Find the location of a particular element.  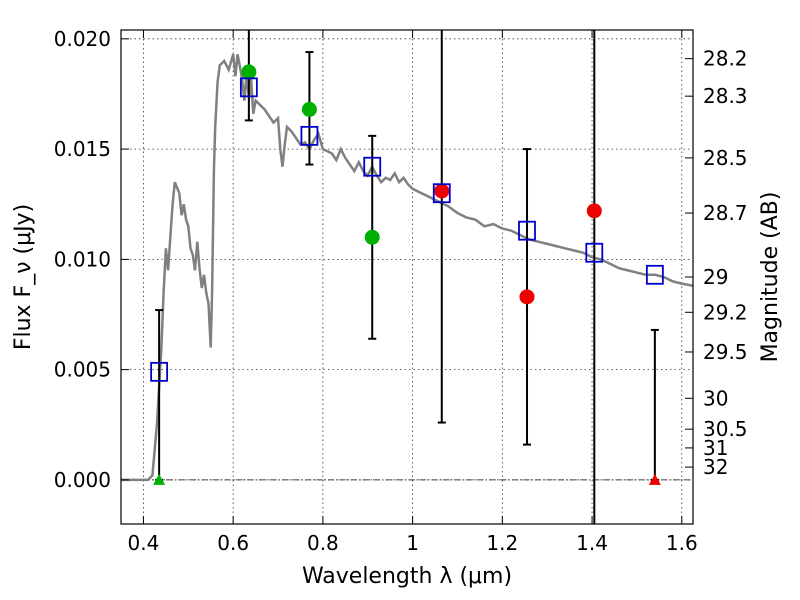

right-tick-label: 30 is located at coordinates (715, 398).